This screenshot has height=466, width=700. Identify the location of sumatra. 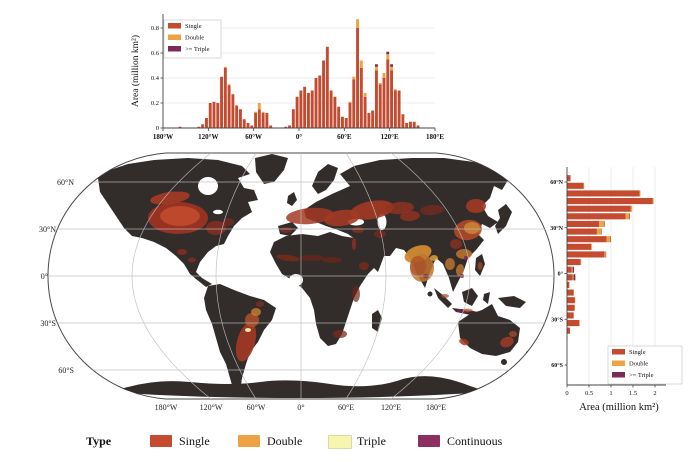
(443, 298).